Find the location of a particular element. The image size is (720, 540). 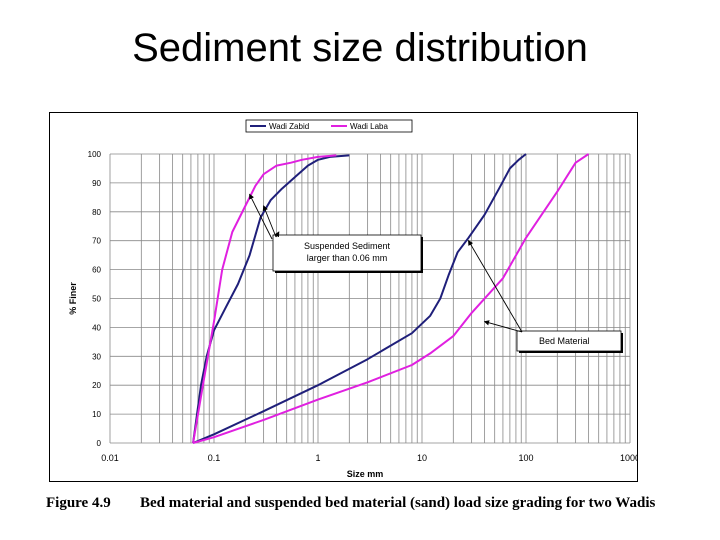

y-tick-label: 100 is located at coordinates (95, 154).